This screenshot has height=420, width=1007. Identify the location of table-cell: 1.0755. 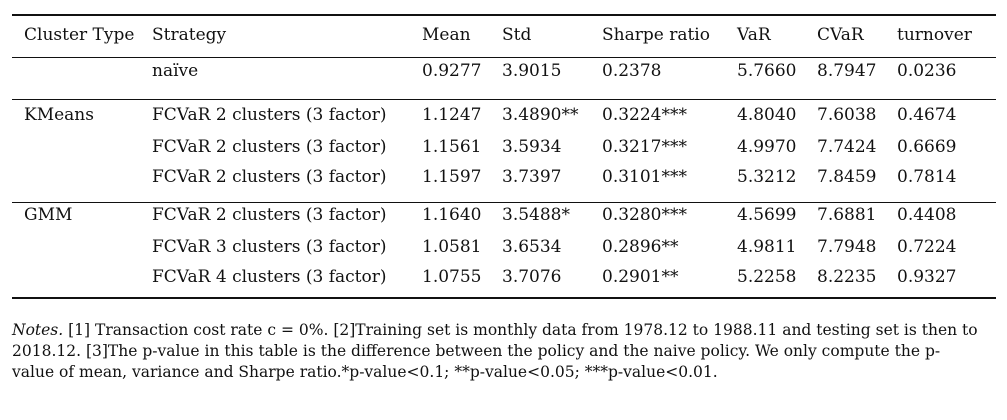
(452, 277).